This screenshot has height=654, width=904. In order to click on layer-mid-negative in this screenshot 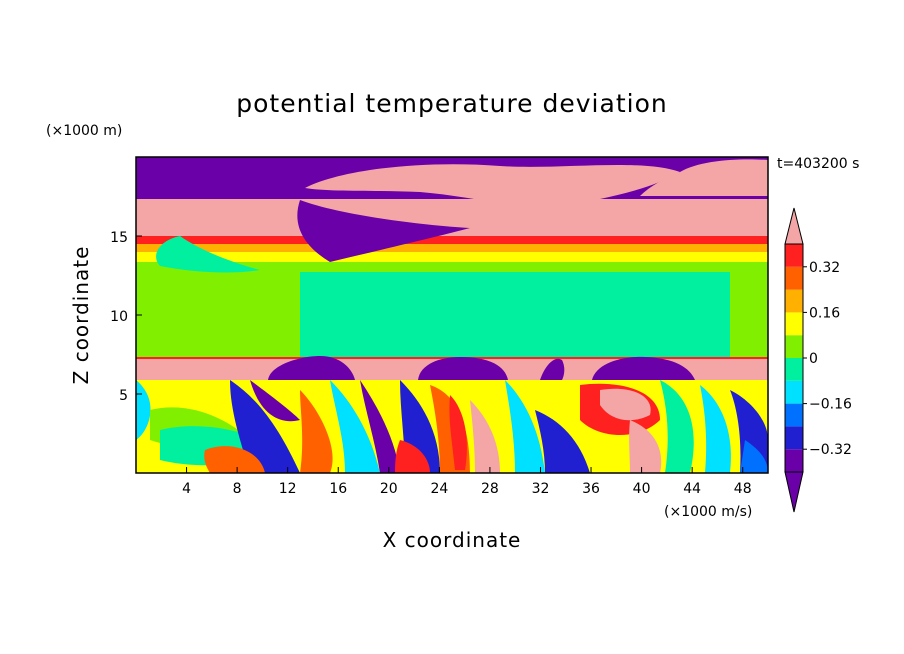, I will do `click(515, 315)`.